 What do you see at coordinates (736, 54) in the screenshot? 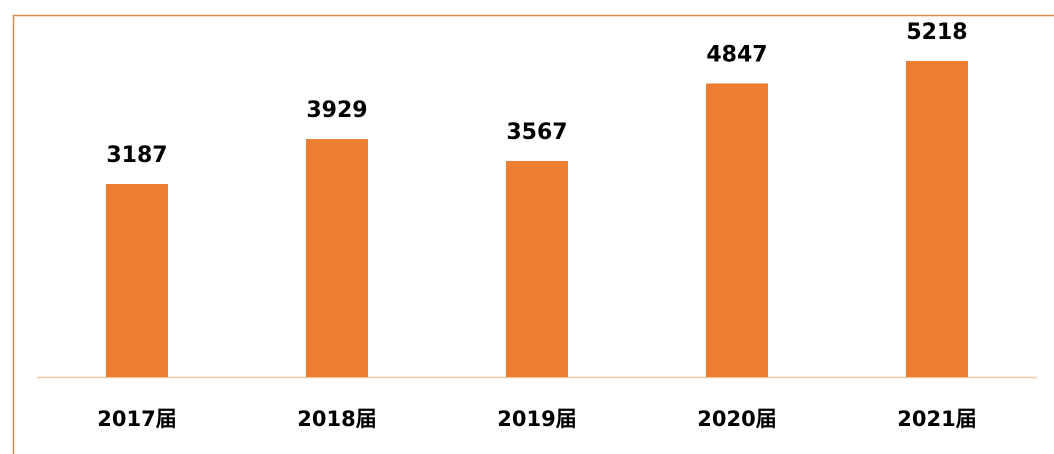
I see `value-label: 4847` at bounding box center [736, 54].